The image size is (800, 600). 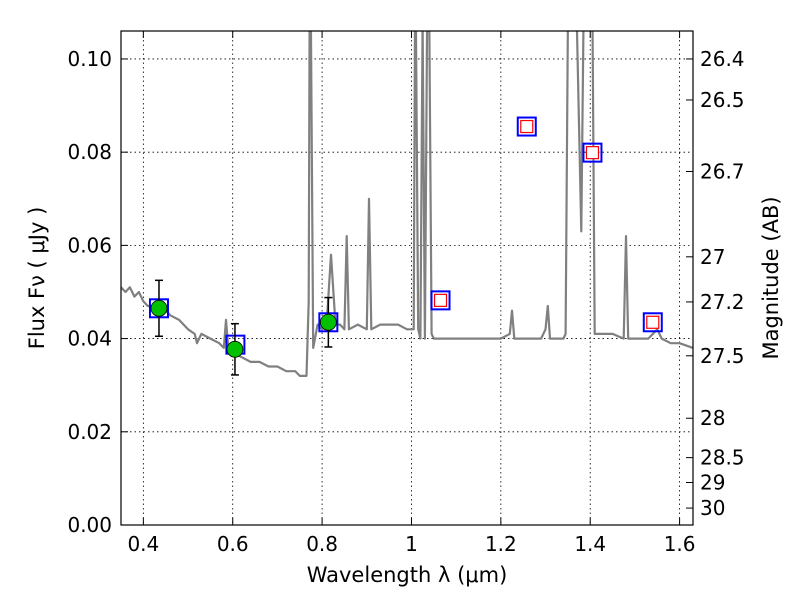 I want to click on y-axis-label: Flux Fν ( μJy ), so click(x=37, y=278).